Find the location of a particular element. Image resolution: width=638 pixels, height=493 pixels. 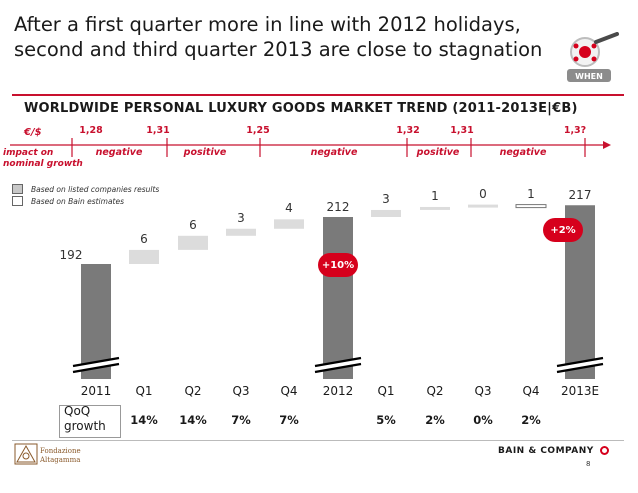

bar-value-label: 0 is located at coordinates (483, 193).